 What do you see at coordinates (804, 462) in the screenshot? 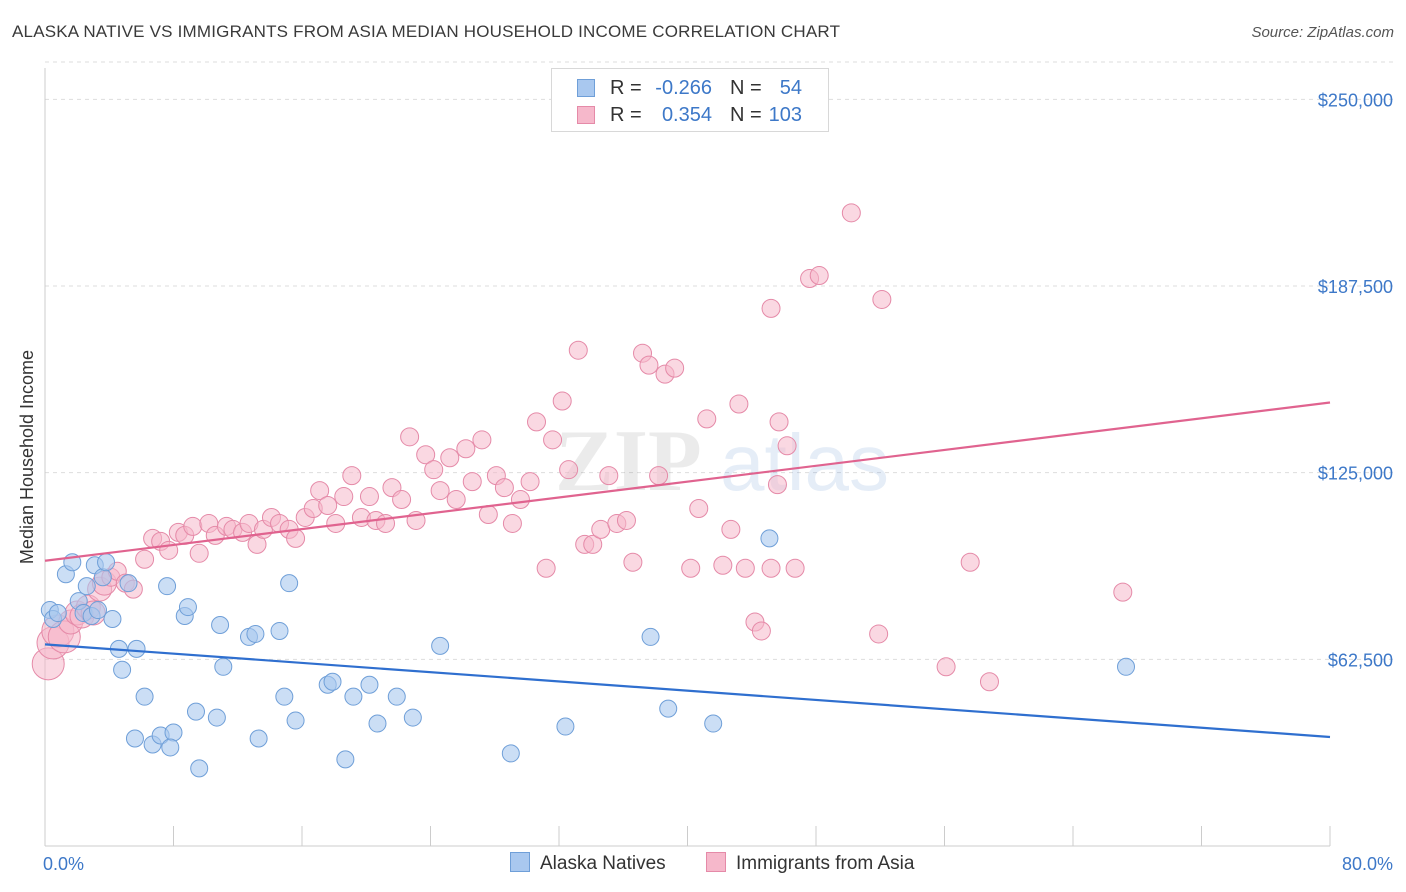
I see `watermark-atlas: atlas` at bounding box center [804, 462].